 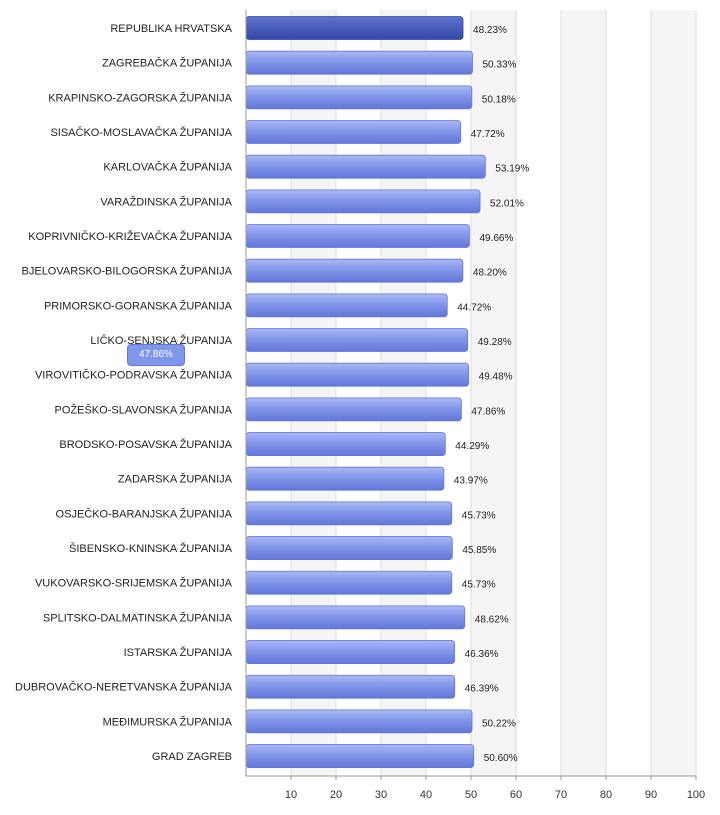 What do you see at coordinates (130, 236) in the screenshot?
I see `category-label: KOPRIVNIČKO-KRIŽEVAČKA ŽUPANIJA` at bounding box center [130, 236].